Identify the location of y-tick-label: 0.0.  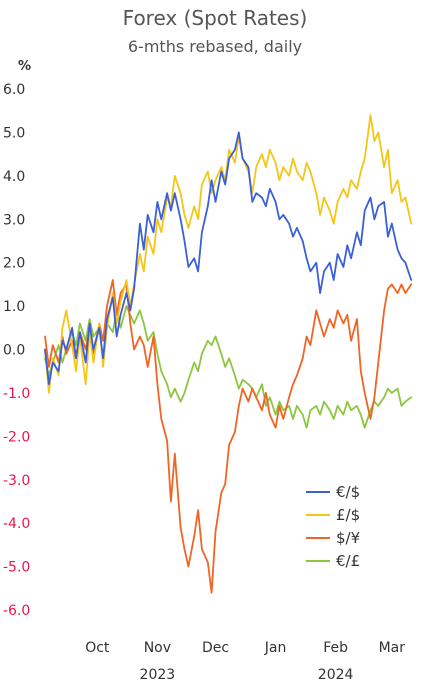
(14, 351).